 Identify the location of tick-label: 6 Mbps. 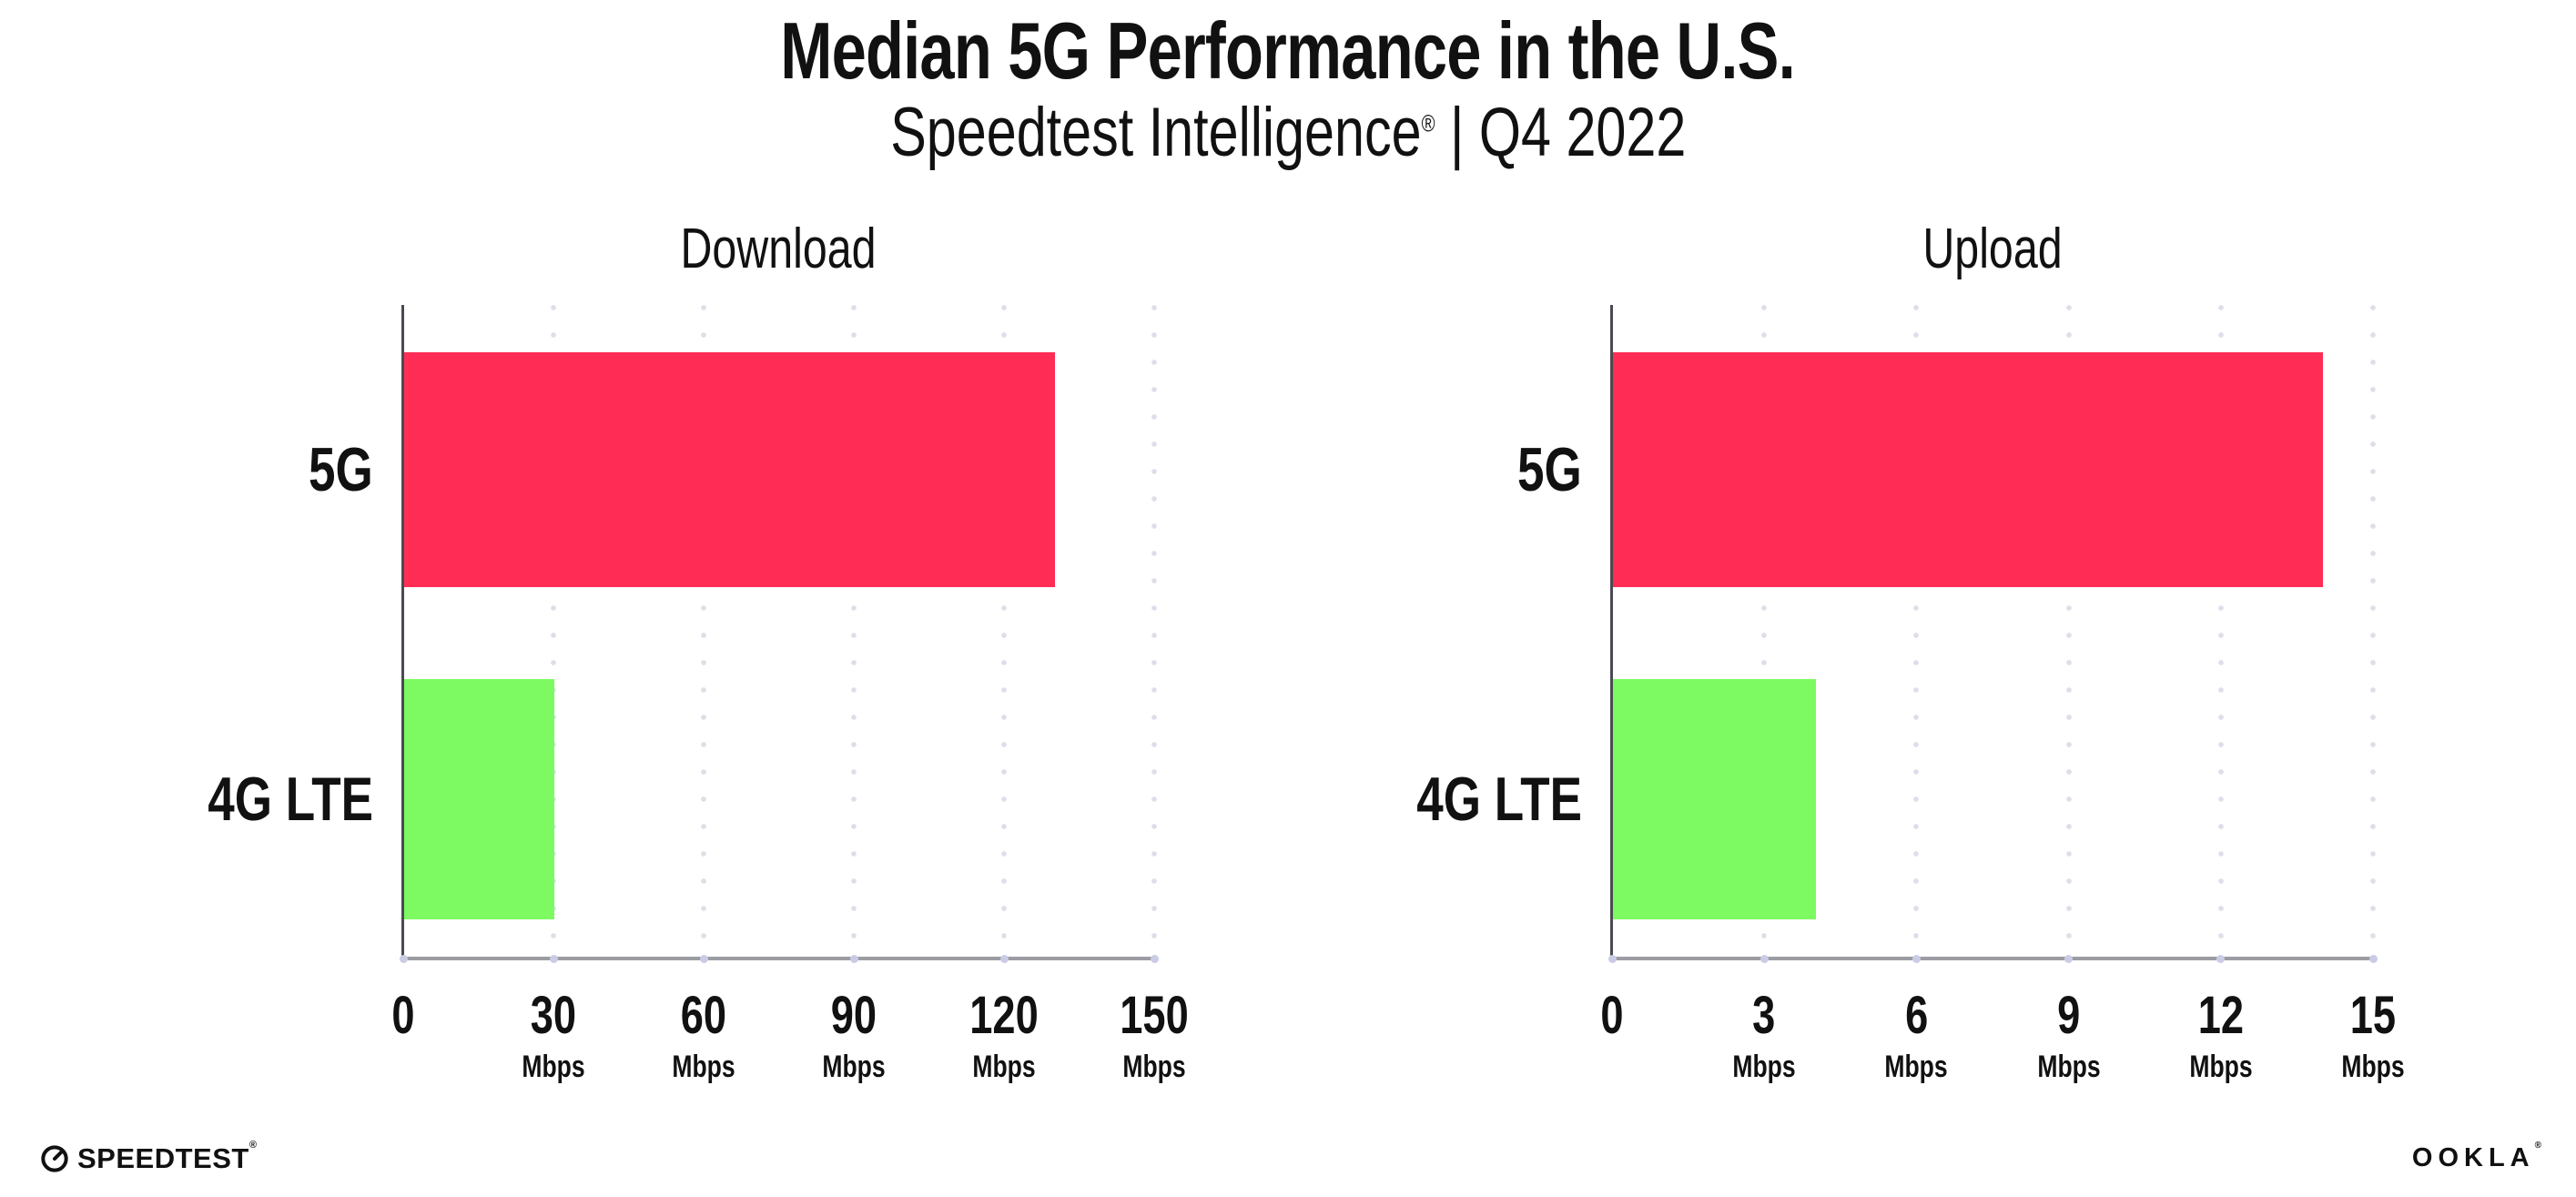
(1917, 1035).